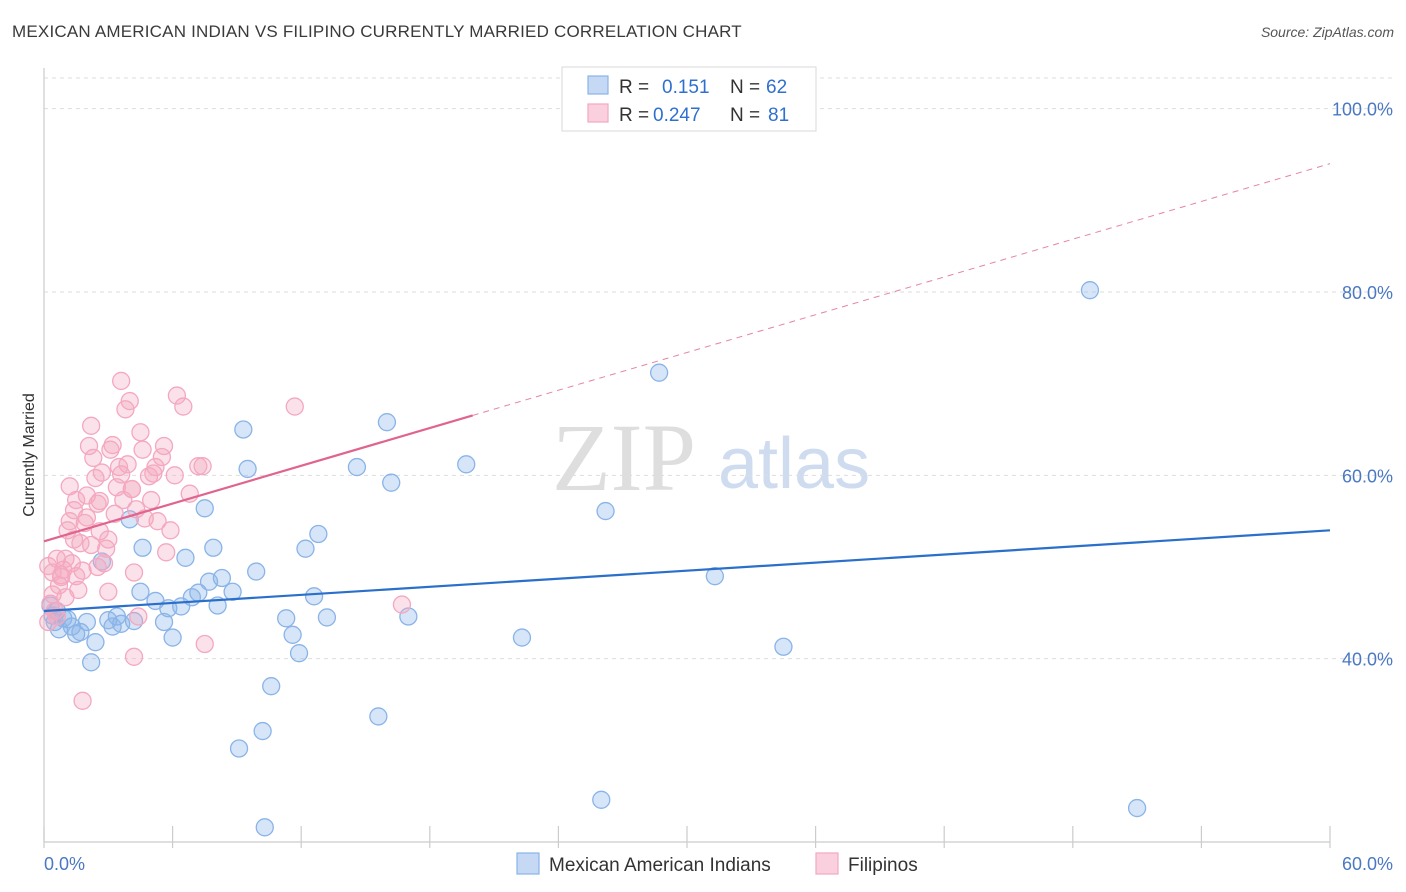  What do you see at coordinates (29, 455) in the screenshot?
I see `y-axis-label: Currently Married` at bounding box center [29, 455].